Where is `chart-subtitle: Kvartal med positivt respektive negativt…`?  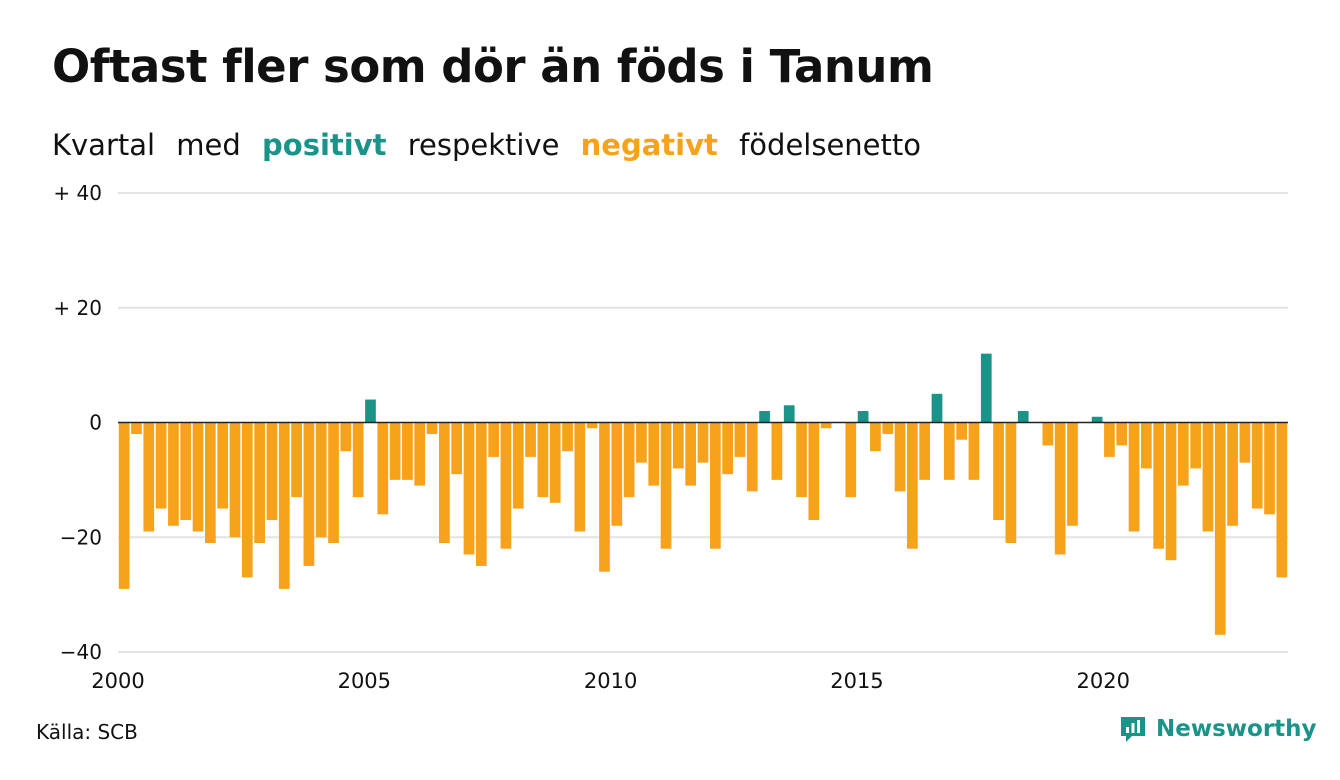 chart-subtitle: Kvartal med positivt respektive negativt… is located at coordinates (492, 145).